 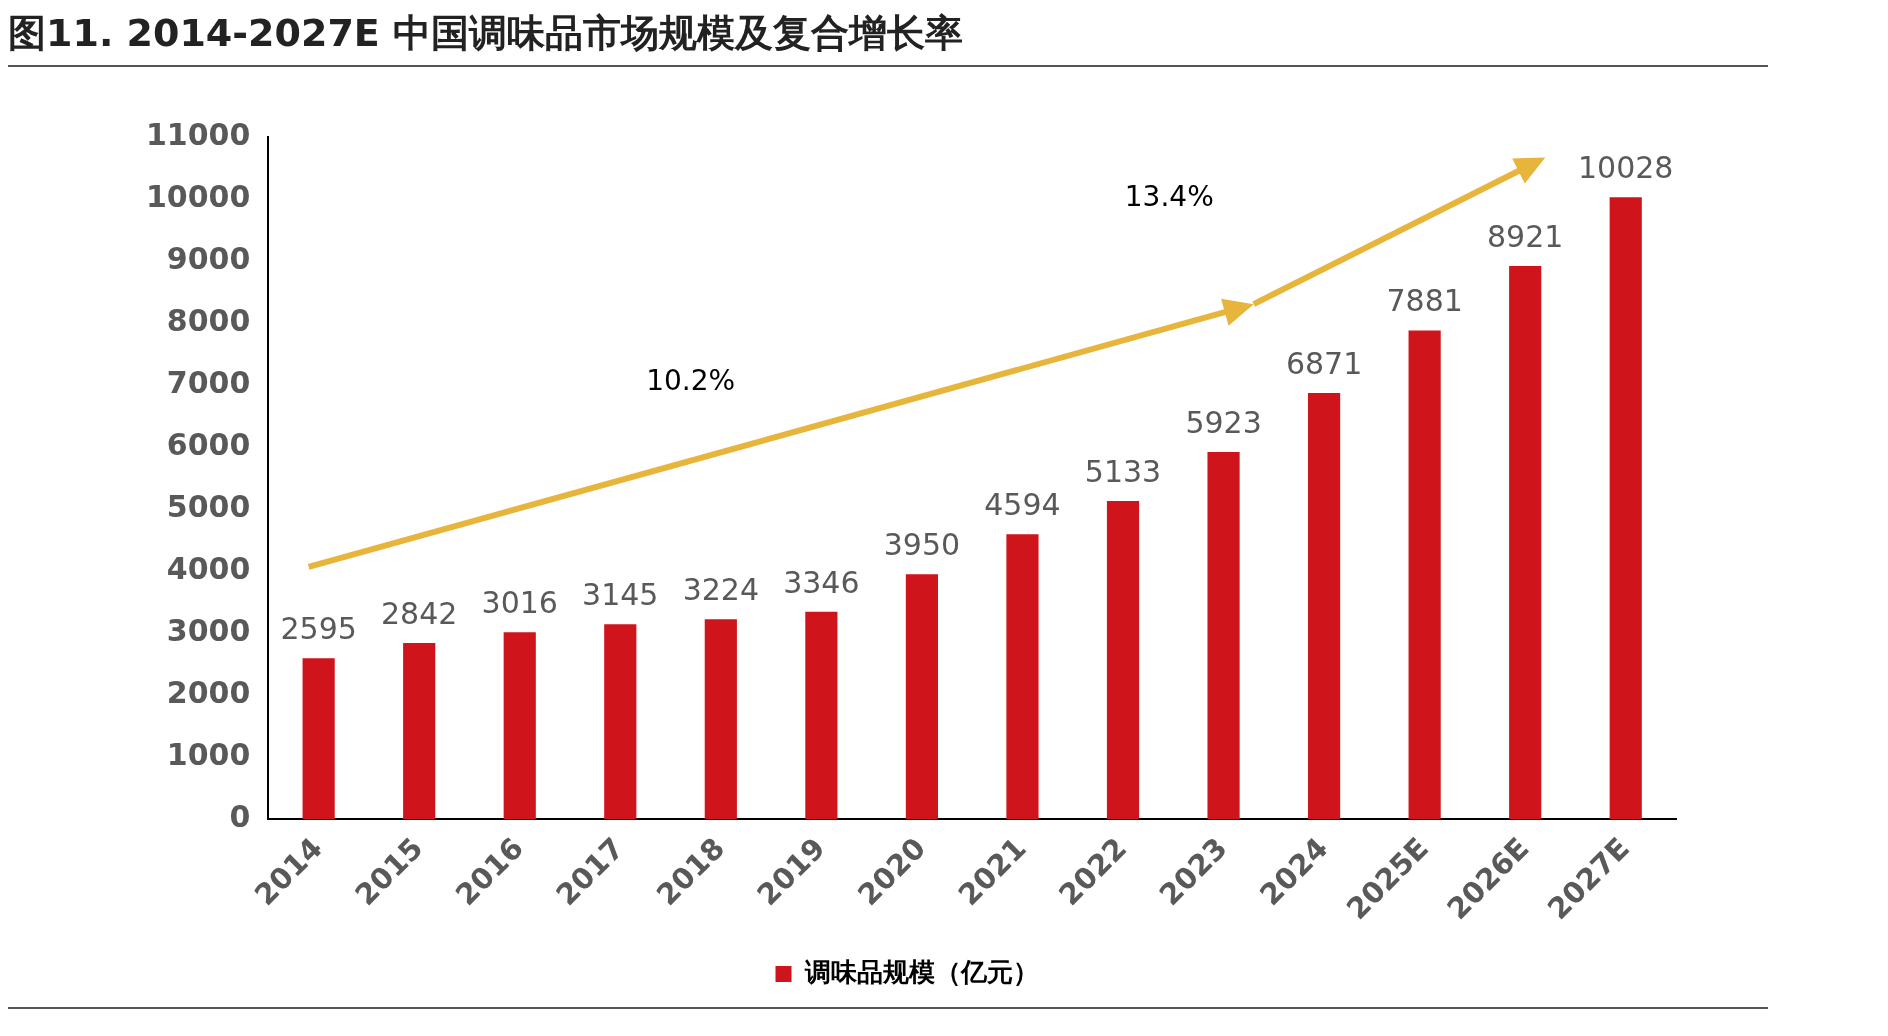 I want to click on data-label: 3016, so click(x=519, y=603).